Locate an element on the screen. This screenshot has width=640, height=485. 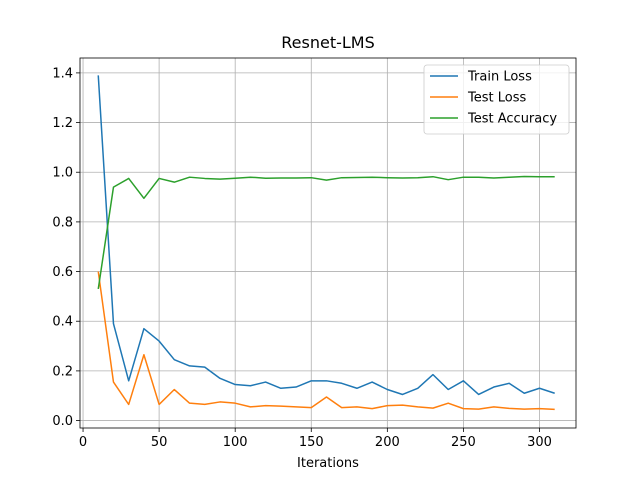
legend-label-train-loss: Train Loss is located at coordinates (499, 77).